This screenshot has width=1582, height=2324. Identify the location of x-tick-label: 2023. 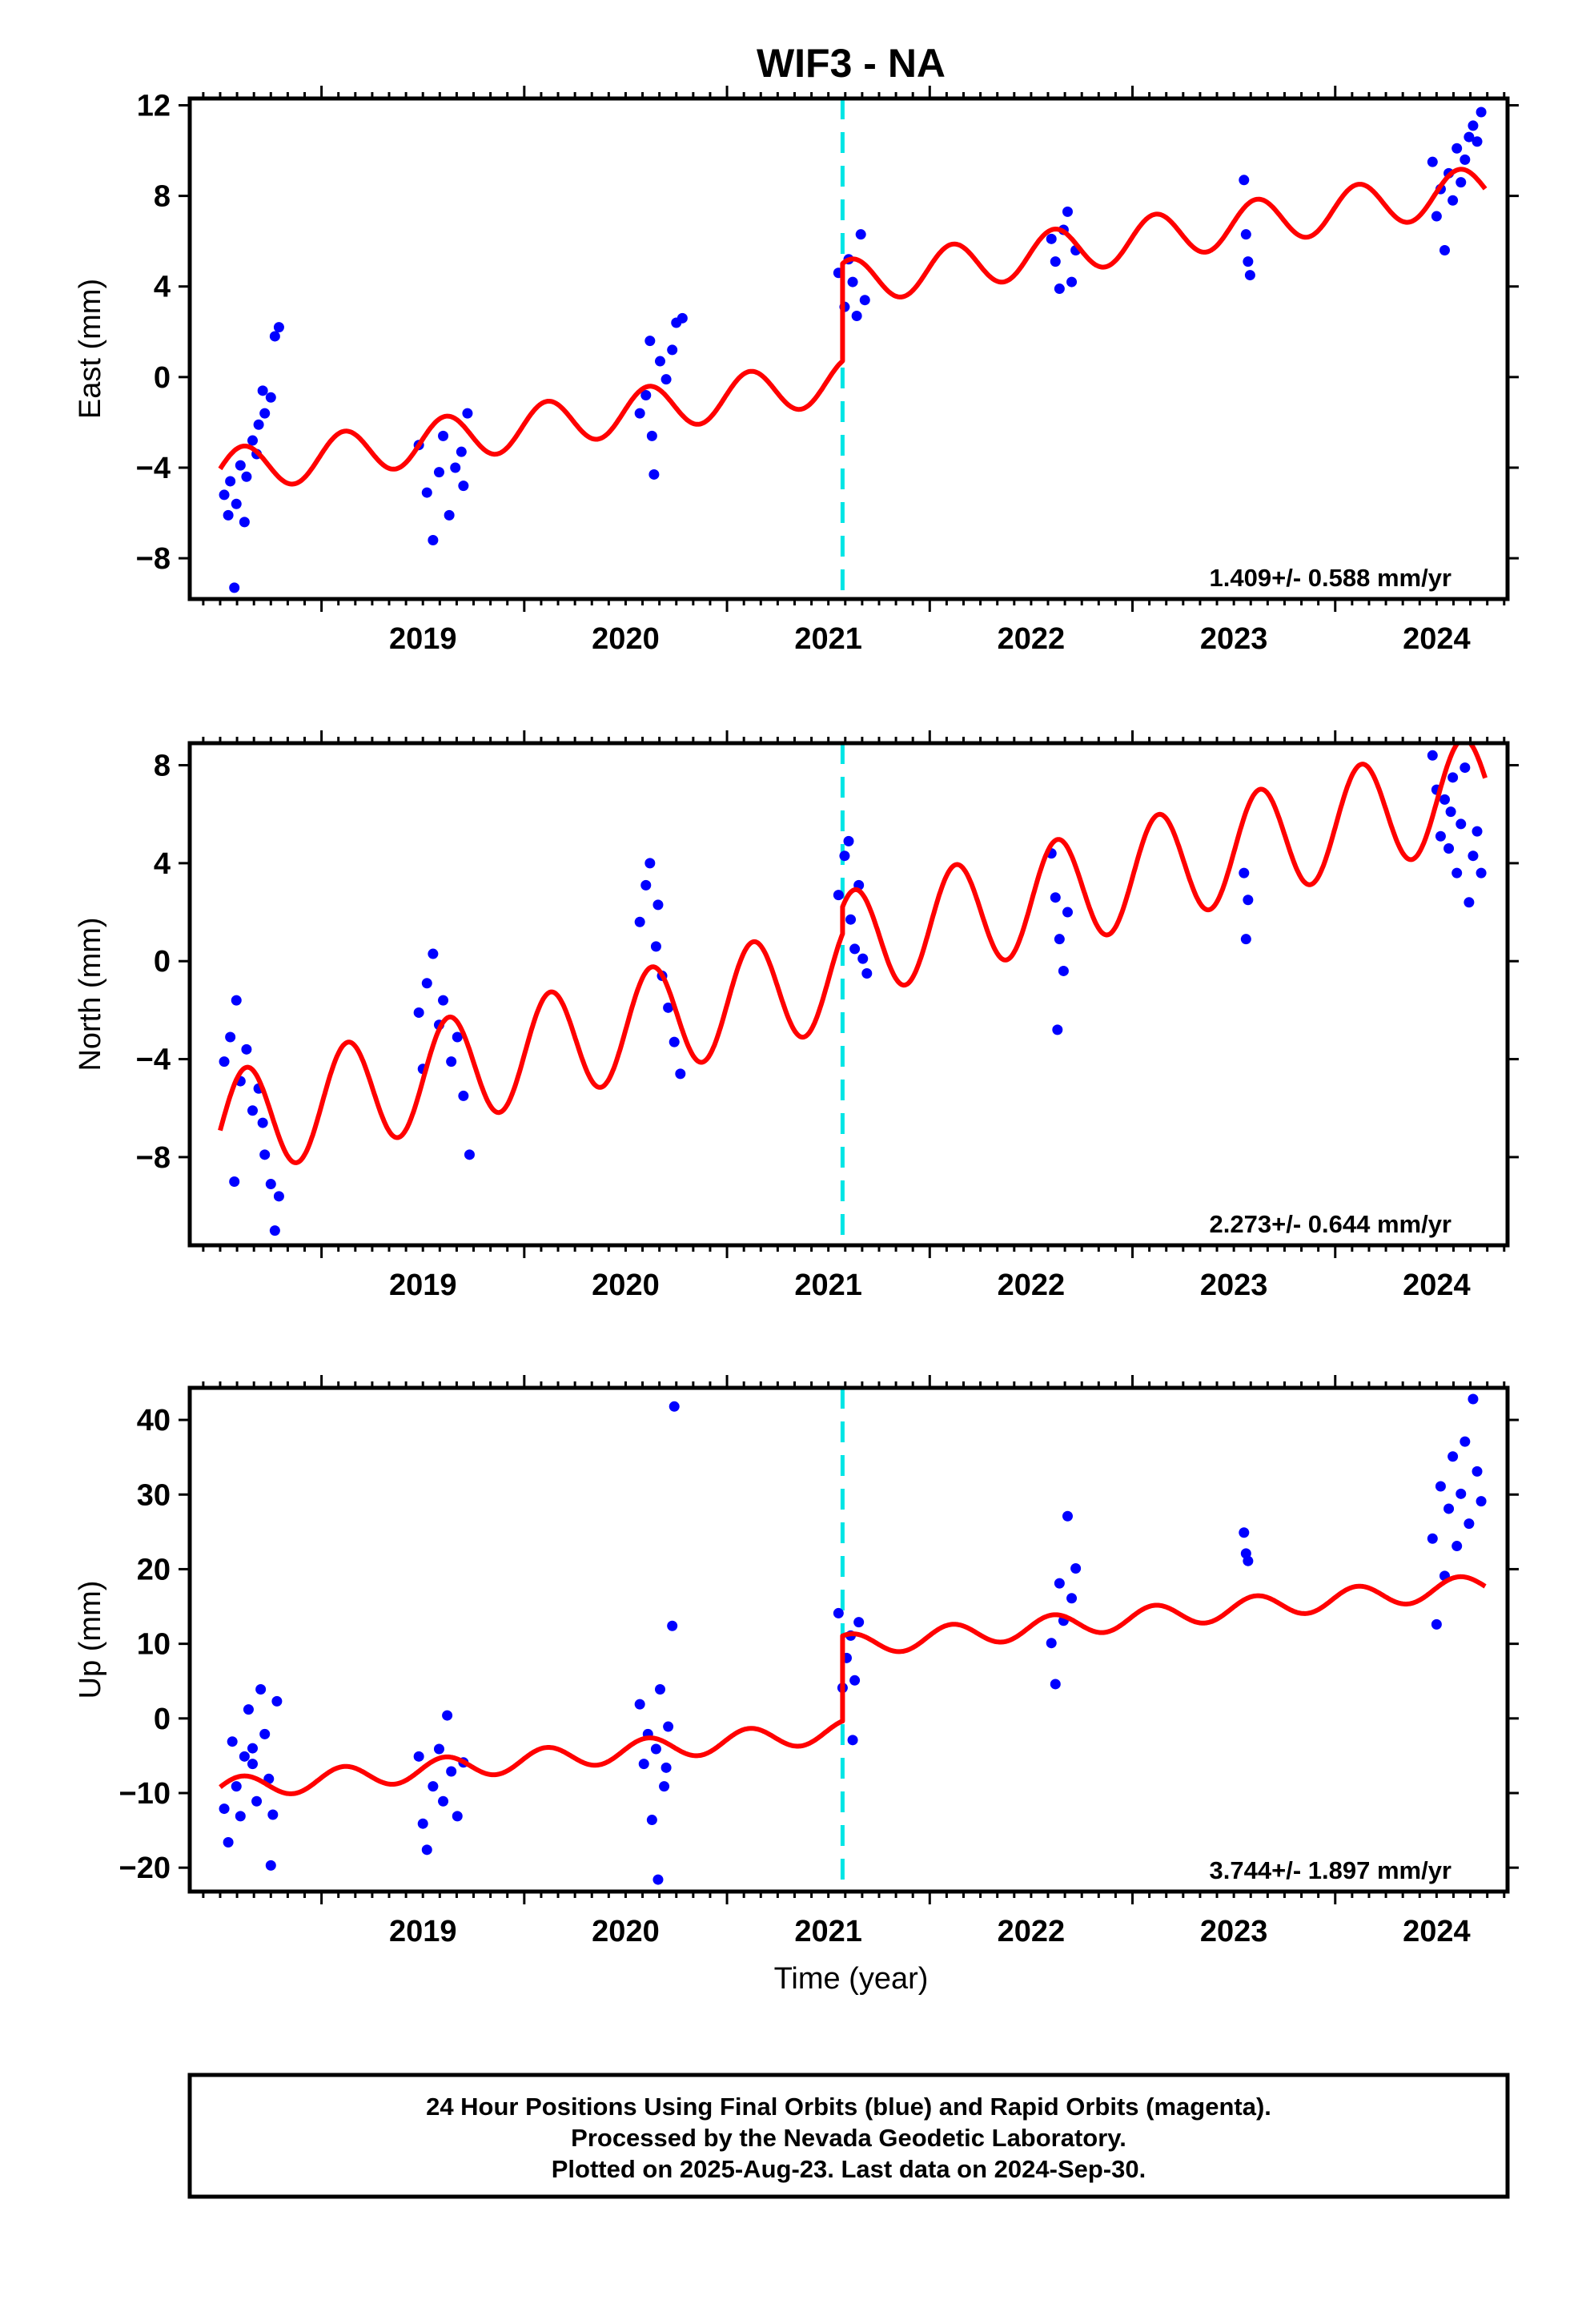
(1234, 639).